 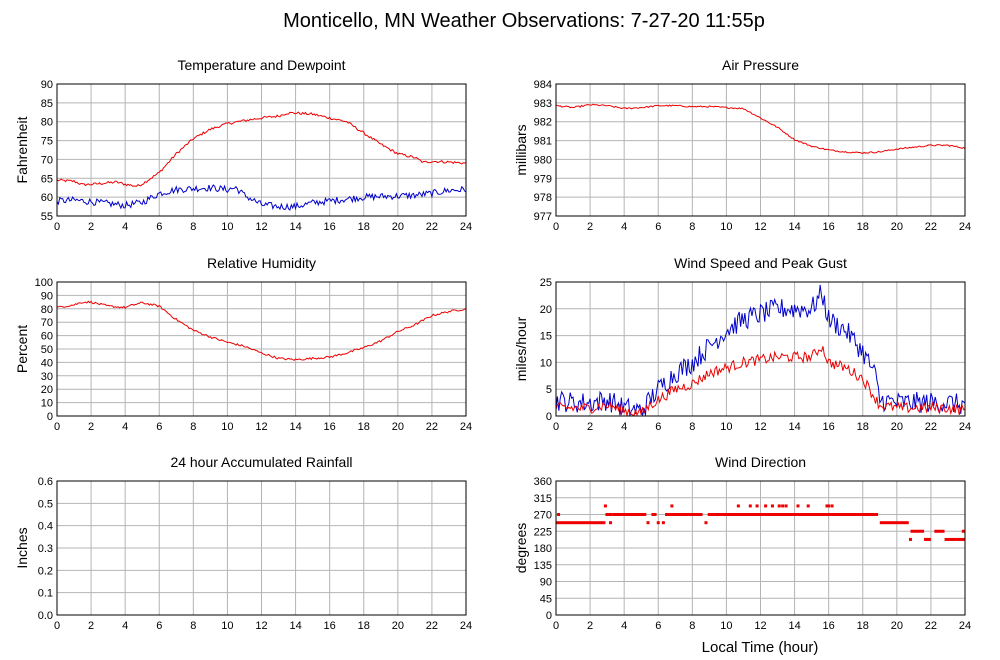 I want to click on y-tick-label: 5, so click(x=549, y=390).